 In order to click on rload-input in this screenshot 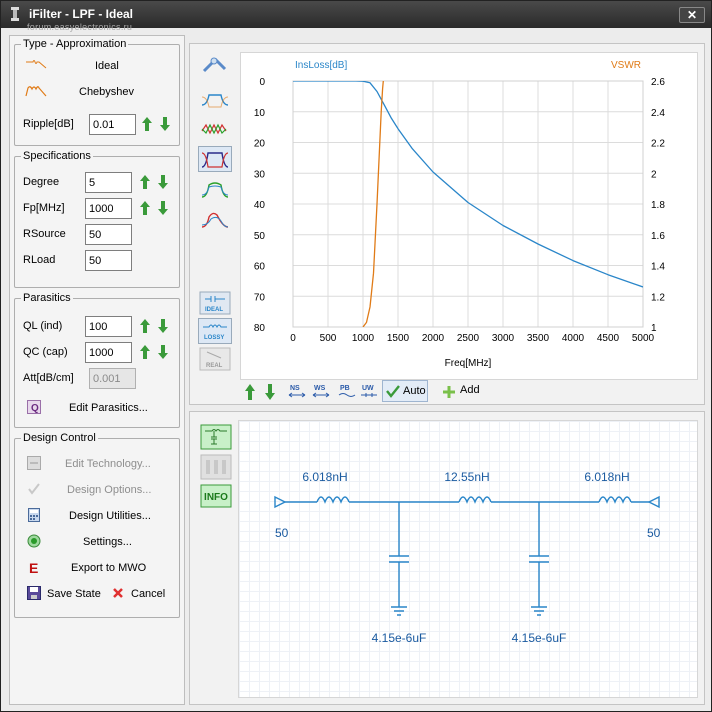, I will do `click(108, 260)`.